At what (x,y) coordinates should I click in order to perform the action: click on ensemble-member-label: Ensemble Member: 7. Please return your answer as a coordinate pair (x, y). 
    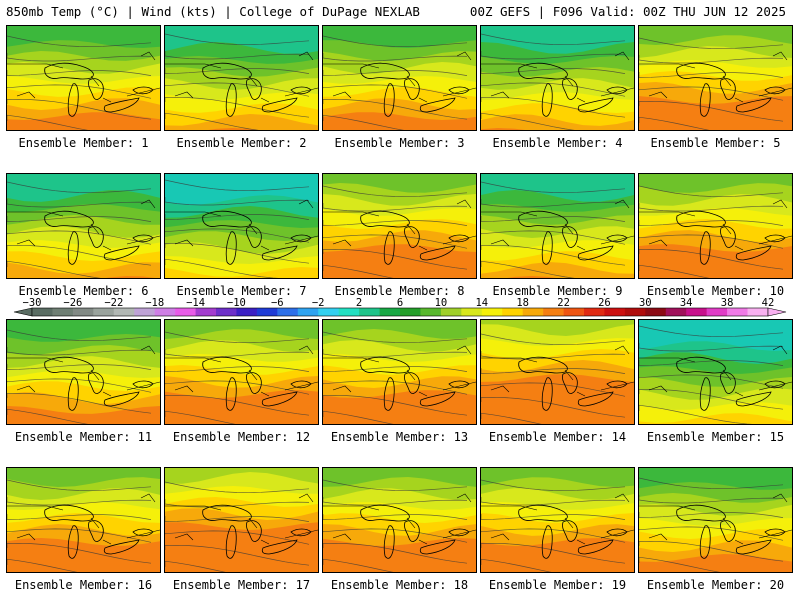
    Looking at the image, I should click on (241, 291).